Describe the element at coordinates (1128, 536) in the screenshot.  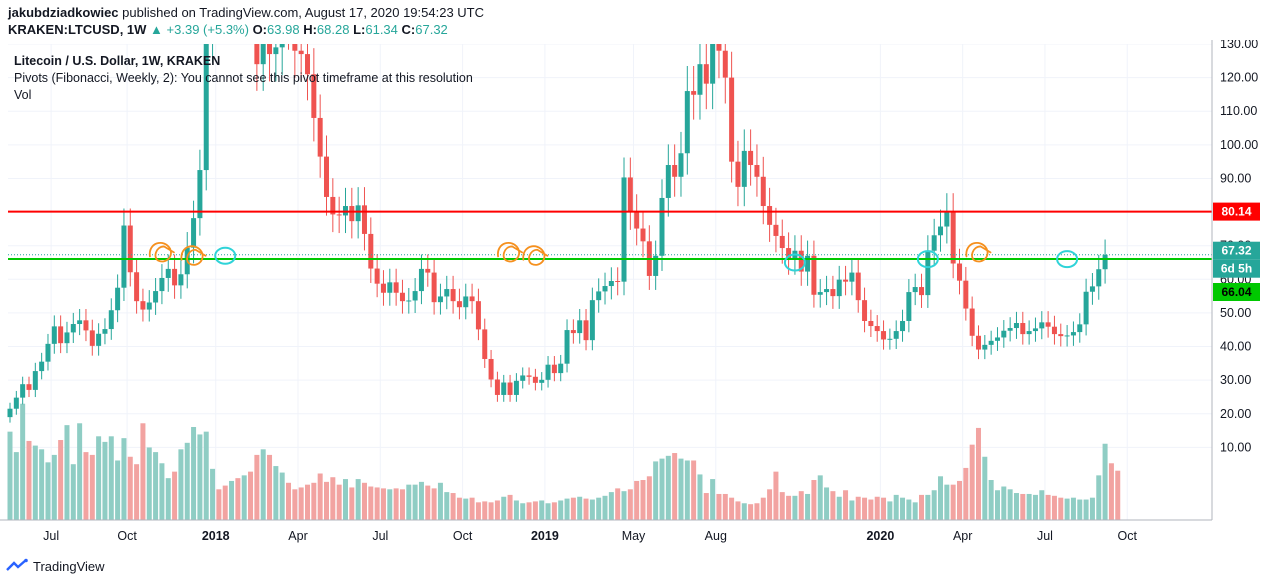
I see `time-tick-label: Oct` at that location.